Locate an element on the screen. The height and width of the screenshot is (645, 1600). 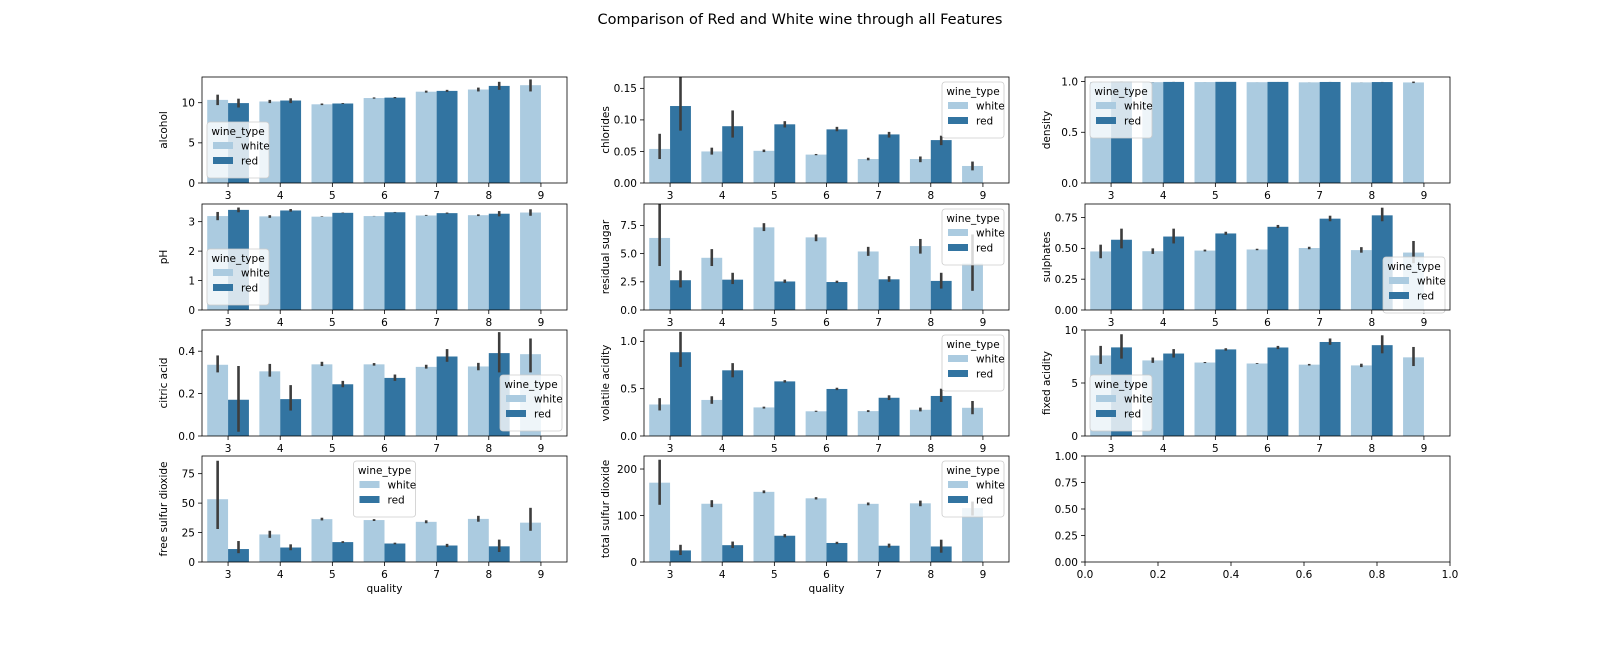
y-tick-label: 5 is located at coordinates (191, 144).